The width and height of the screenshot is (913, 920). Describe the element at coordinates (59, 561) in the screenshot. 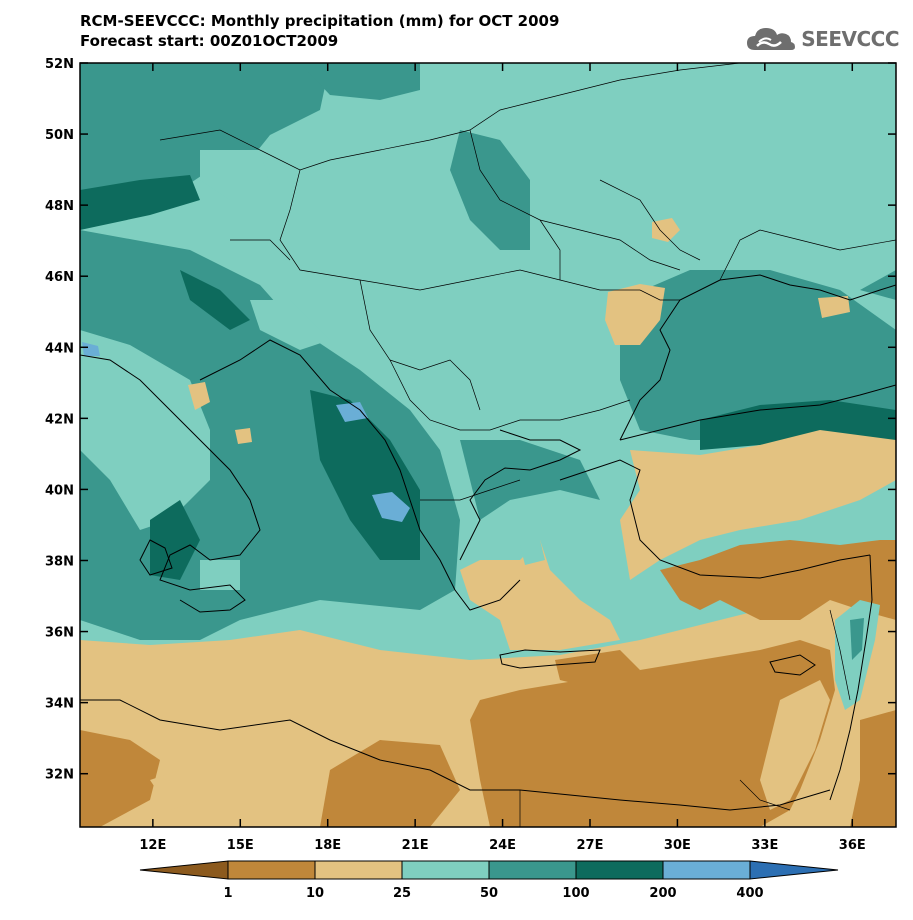

I see `lat-tick-label: 38N` at that location.